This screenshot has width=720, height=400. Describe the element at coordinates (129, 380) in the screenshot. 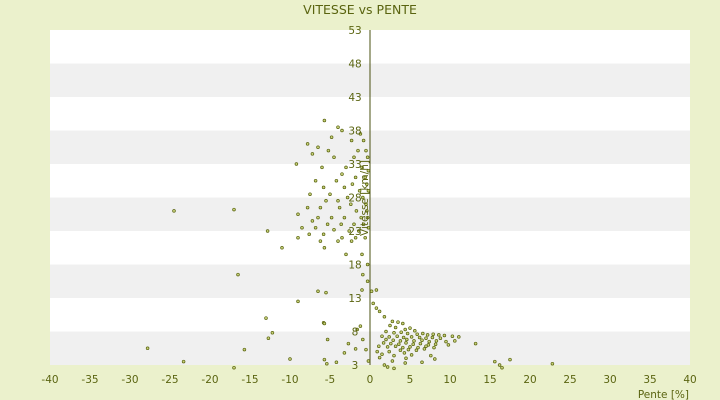

I see `x-tick-label: -30` at that location.